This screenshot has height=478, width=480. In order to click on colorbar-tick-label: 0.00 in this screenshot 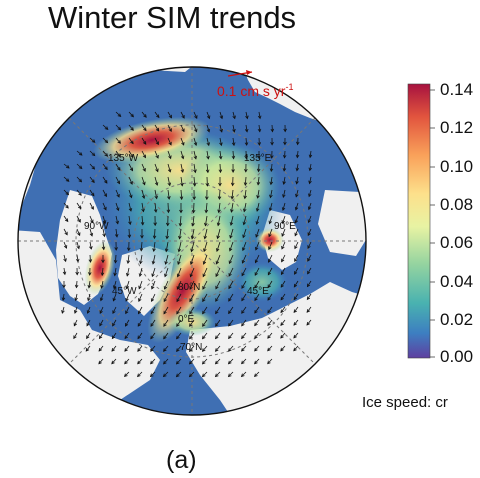, I will do `click(457, 356)`.